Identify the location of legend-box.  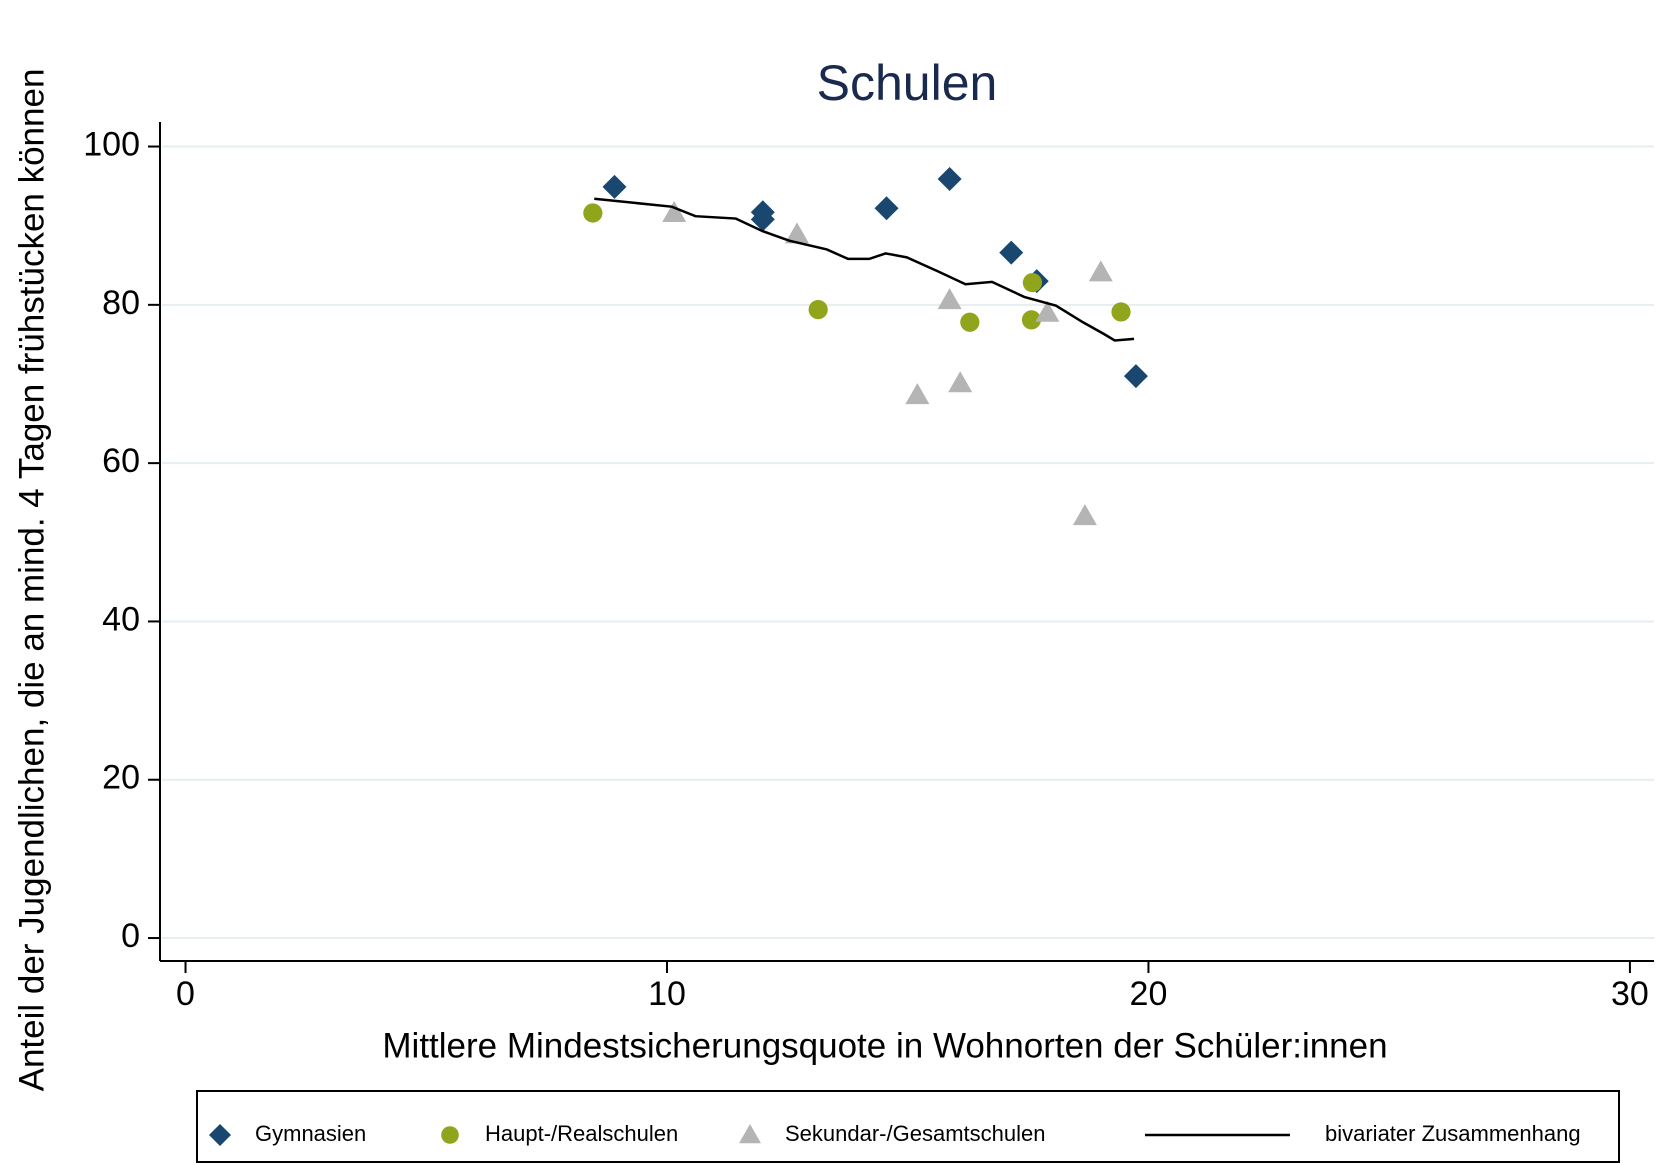
(908, 1126).